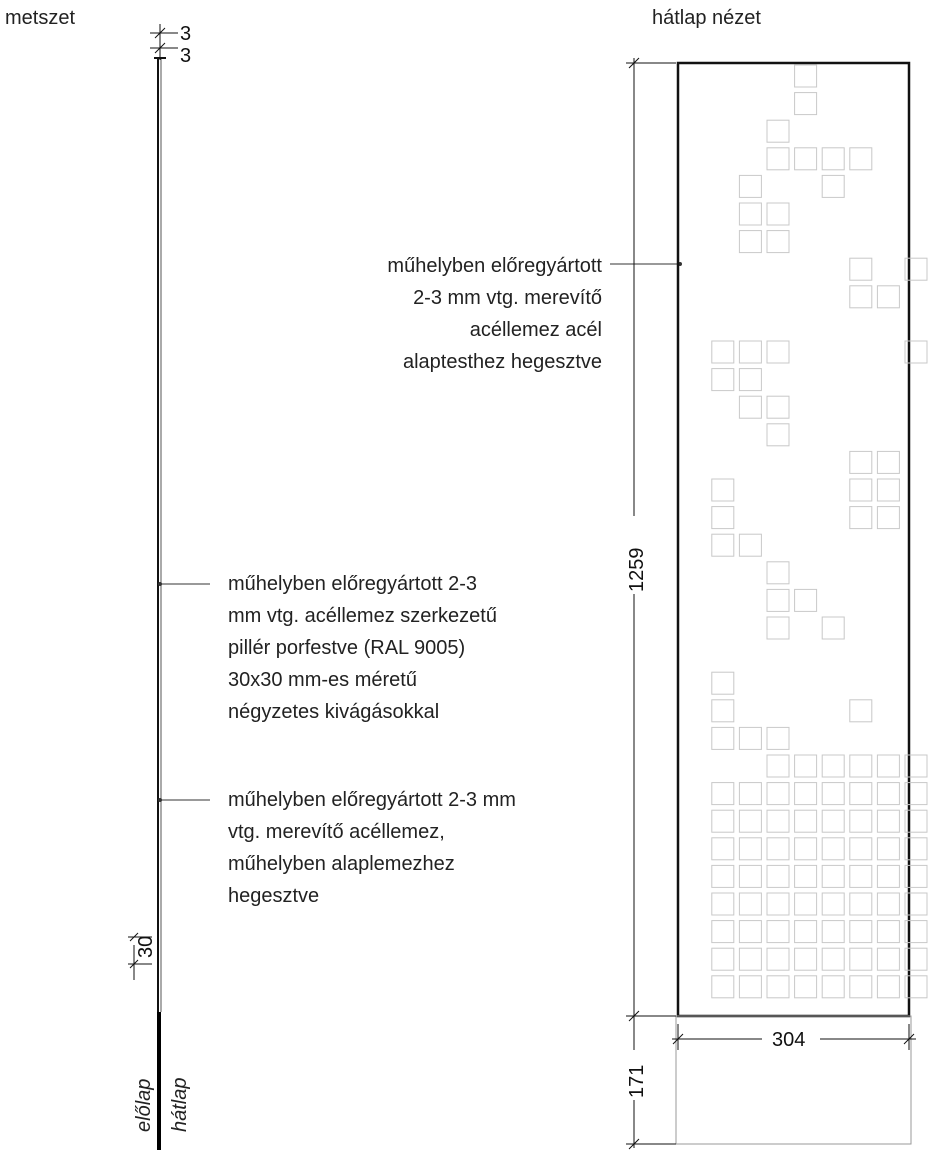  What do you see at coordinates (507, 298) in the screenshot?
I see `annotation-stiffener-line: 2-3 mm vtg. merevítő` at bounding box center [507, 298].